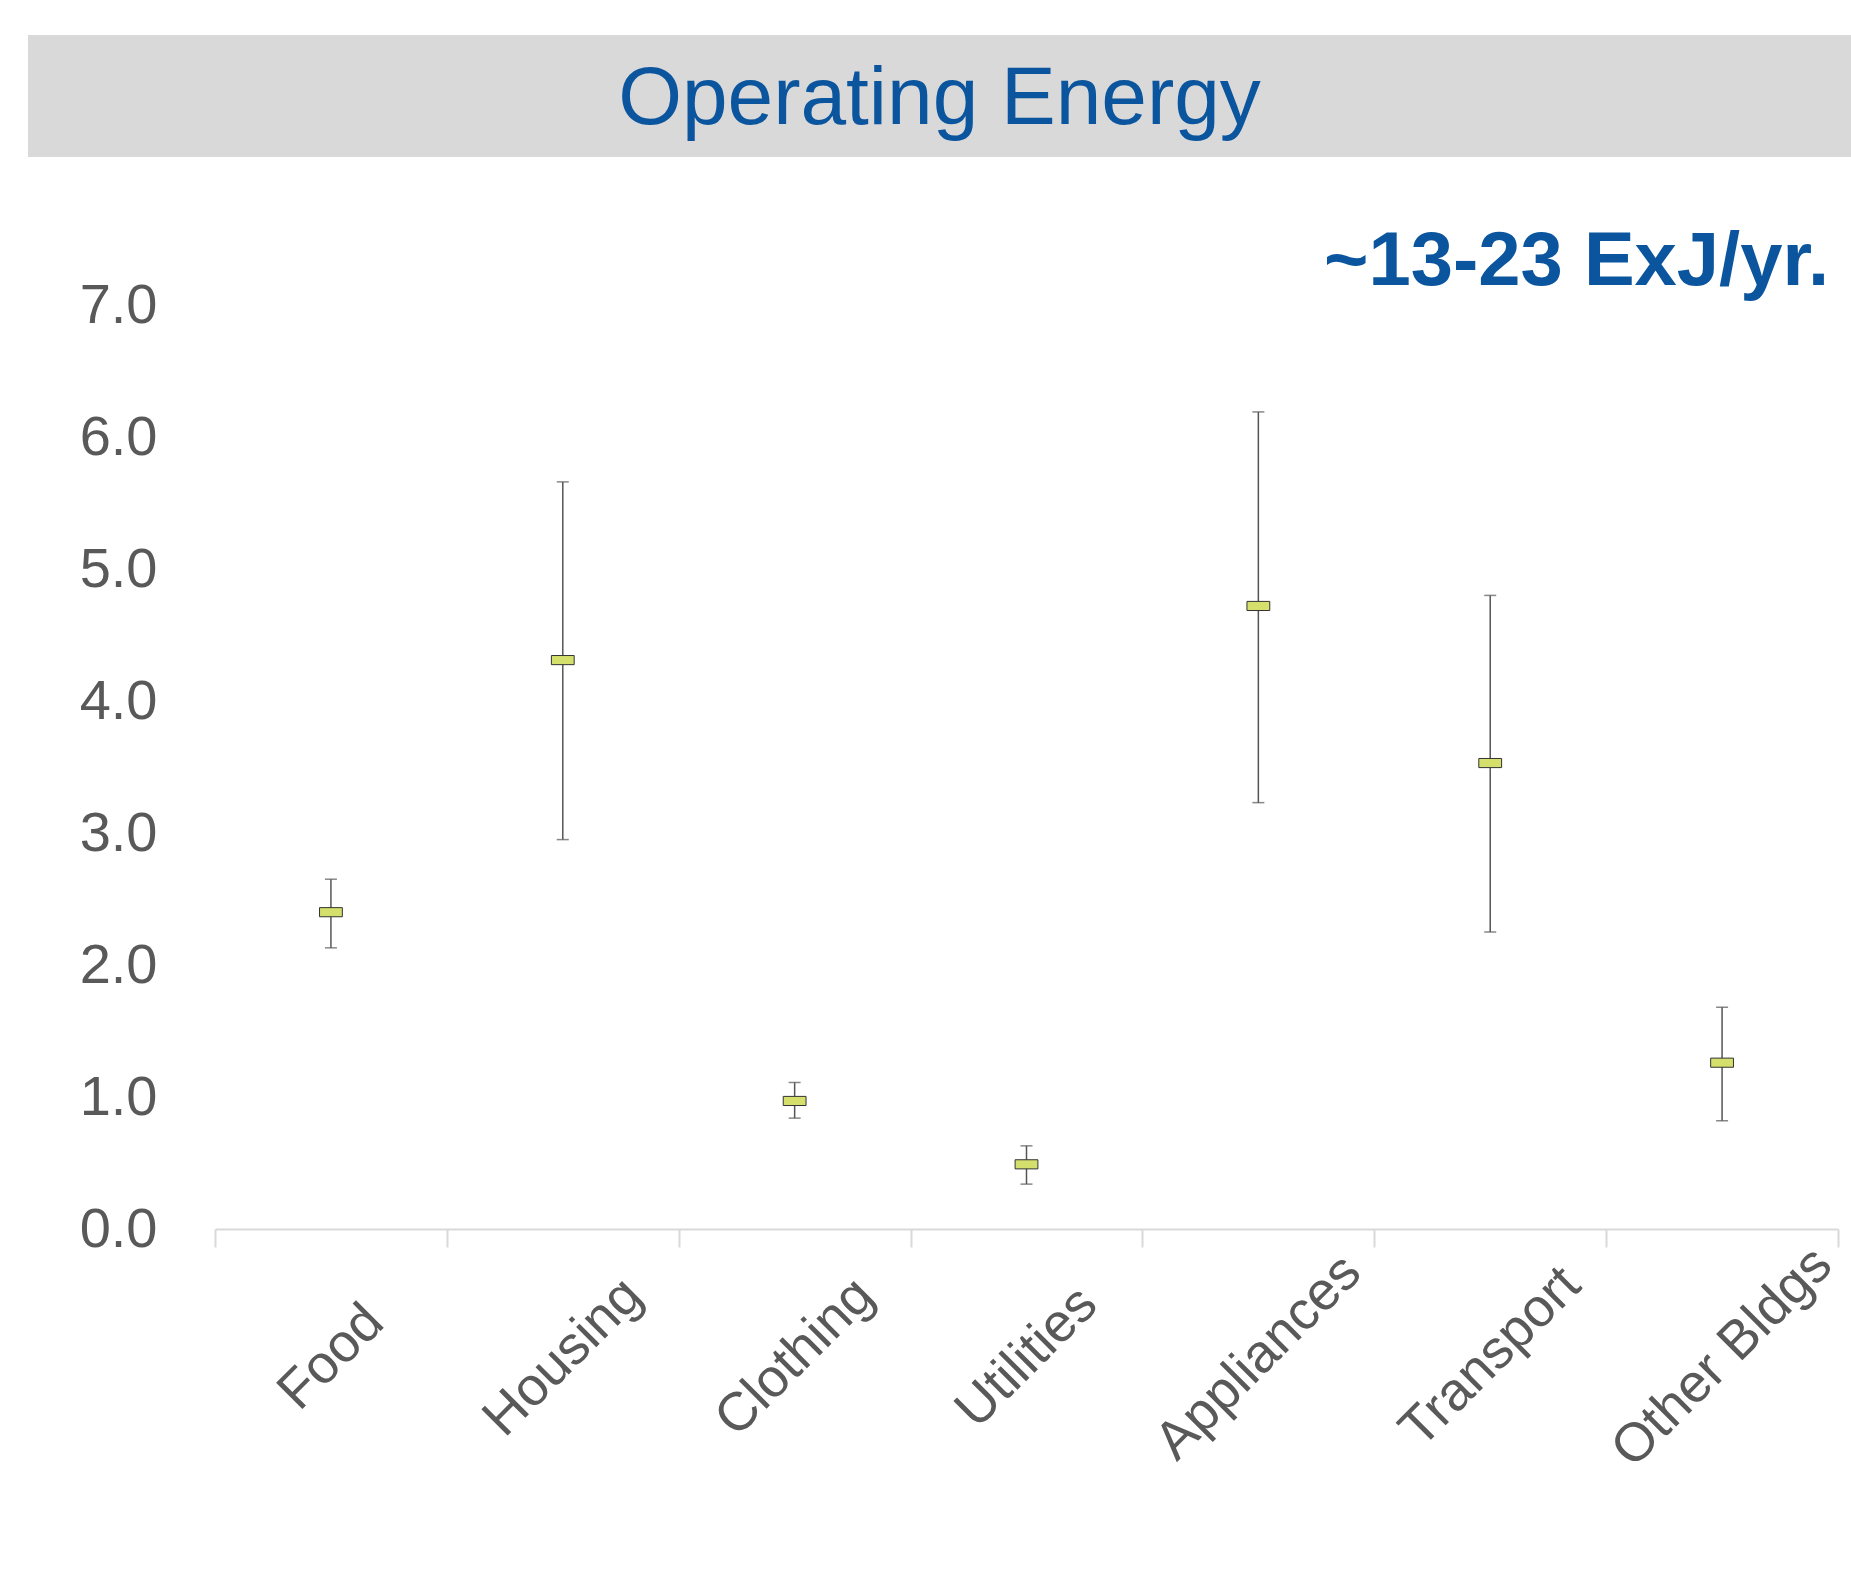  Describe the element at coordinates (118, 831) in the screenshot. I see `y-tick-label: 3.0` at that location.